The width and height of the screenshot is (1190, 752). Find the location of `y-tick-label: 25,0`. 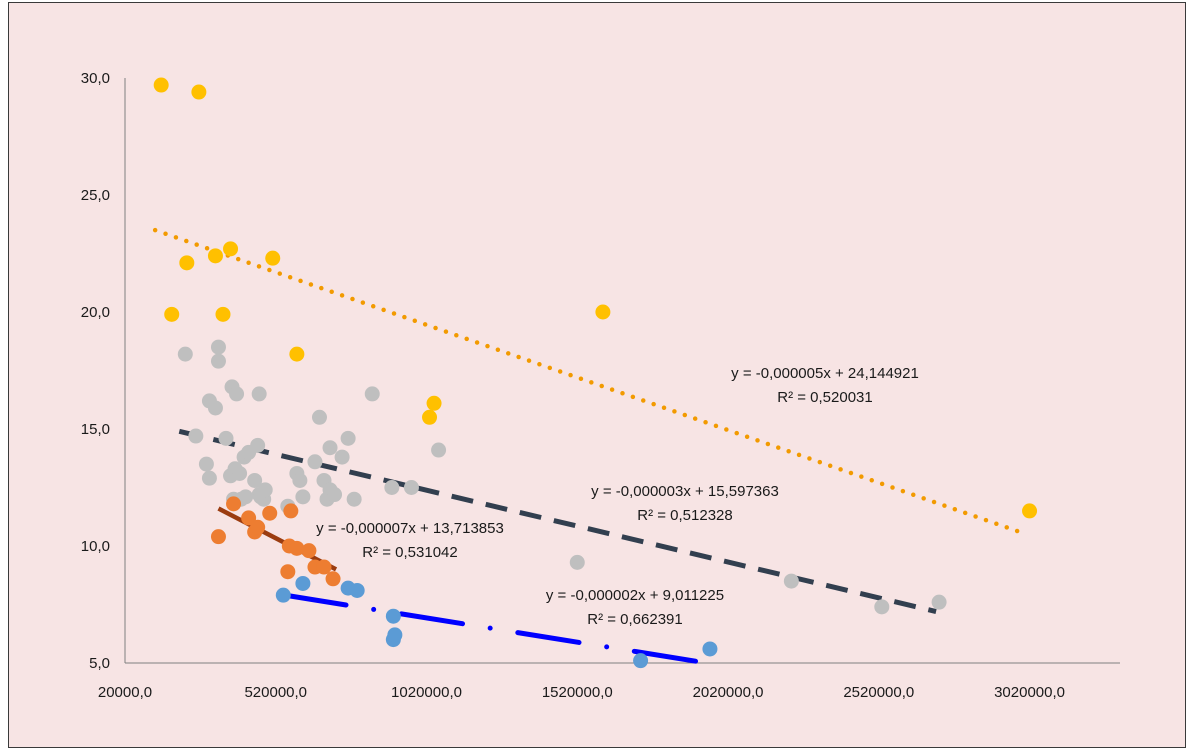

y-tick-label: 25,0 is located at coordinates (95, 195).